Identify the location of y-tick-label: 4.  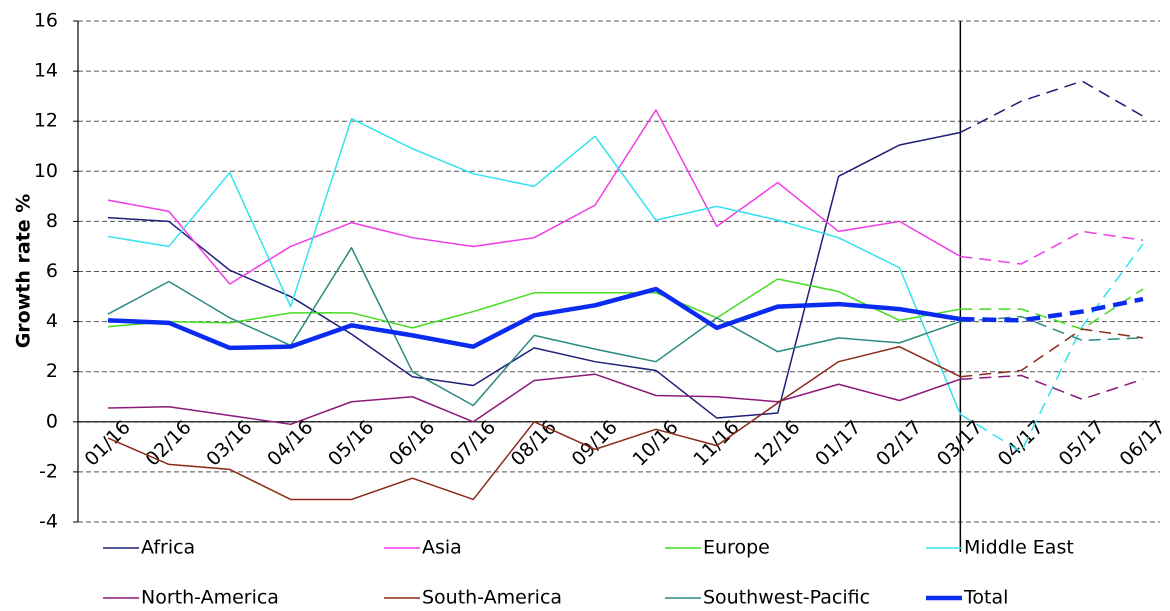
(52, 321).